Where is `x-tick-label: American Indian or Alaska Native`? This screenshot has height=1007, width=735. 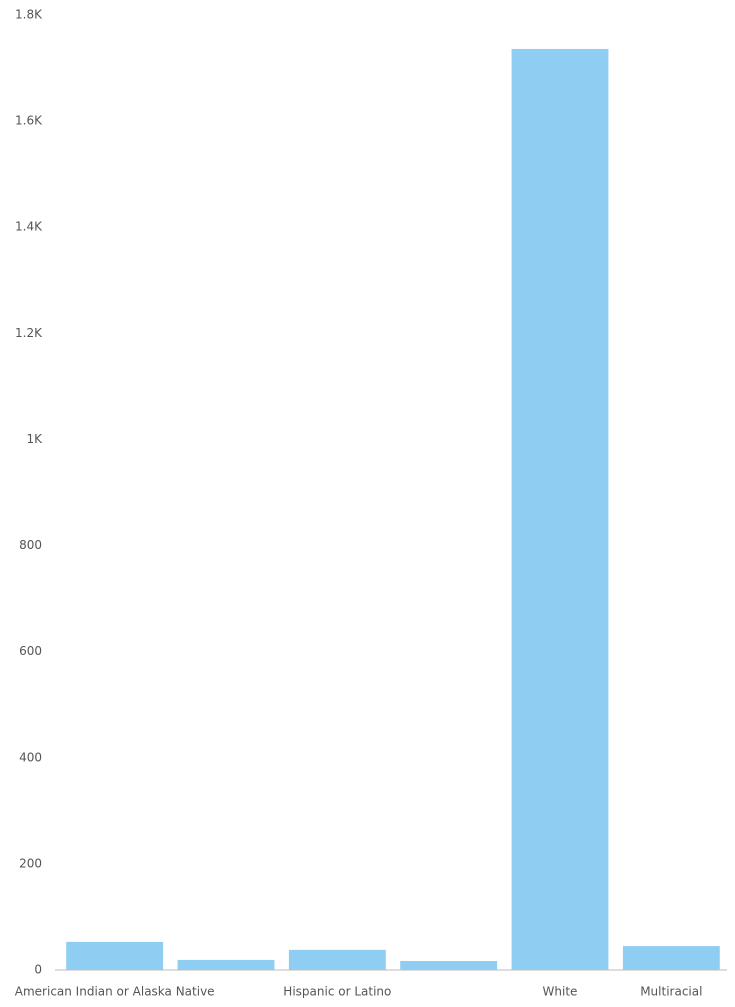 x-tick-label: American Indian or Alaska Native is located at coordinates (115, 992).